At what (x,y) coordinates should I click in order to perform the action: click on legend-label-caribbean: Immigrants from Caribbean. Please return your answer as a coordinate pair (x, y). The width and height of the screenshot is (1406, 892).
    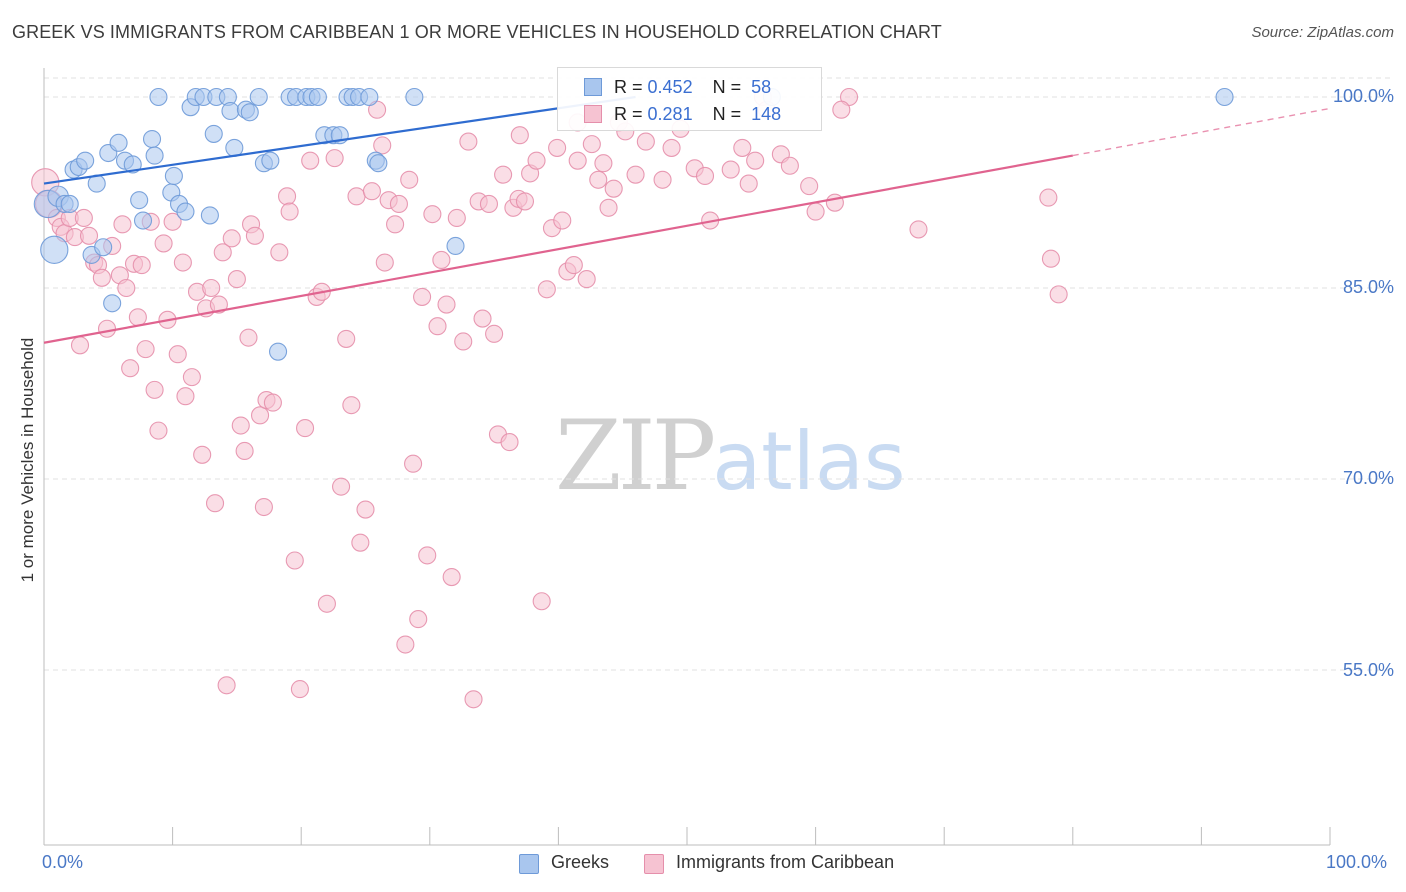
    Looking at the image, I should click on (785, 862).